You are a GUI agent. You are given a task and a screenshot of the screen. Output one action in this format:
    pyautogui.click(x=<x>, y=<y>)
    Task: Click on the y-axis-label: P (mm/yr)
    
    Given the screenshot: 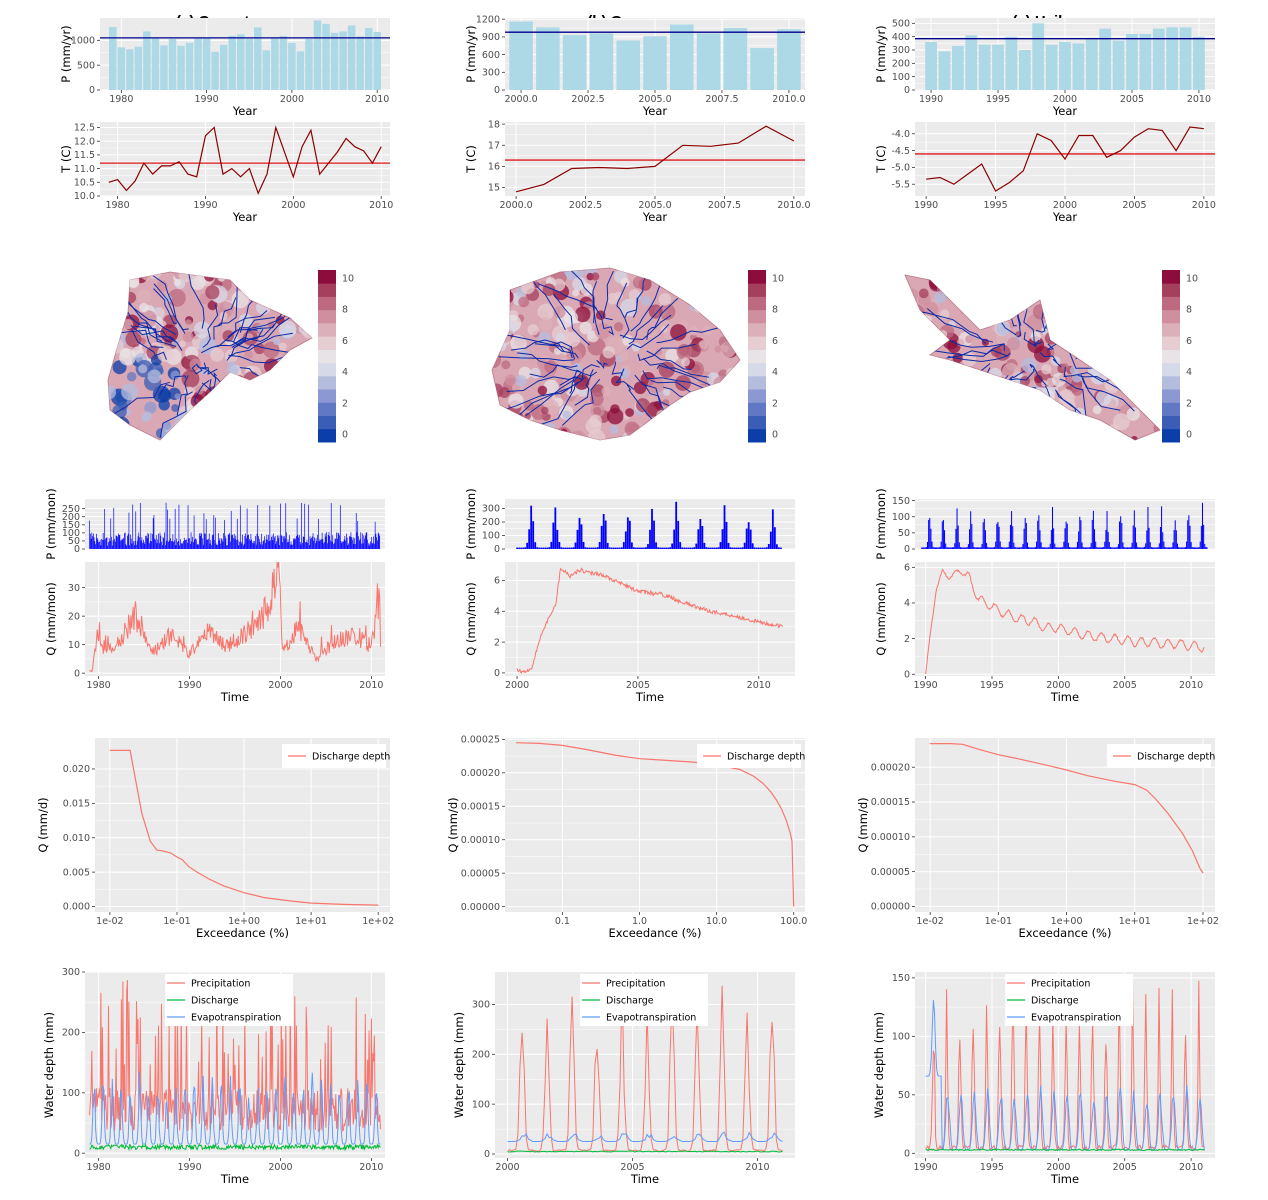 What is the action you would take?
    pyautogui.click(x=881, y=53)
    